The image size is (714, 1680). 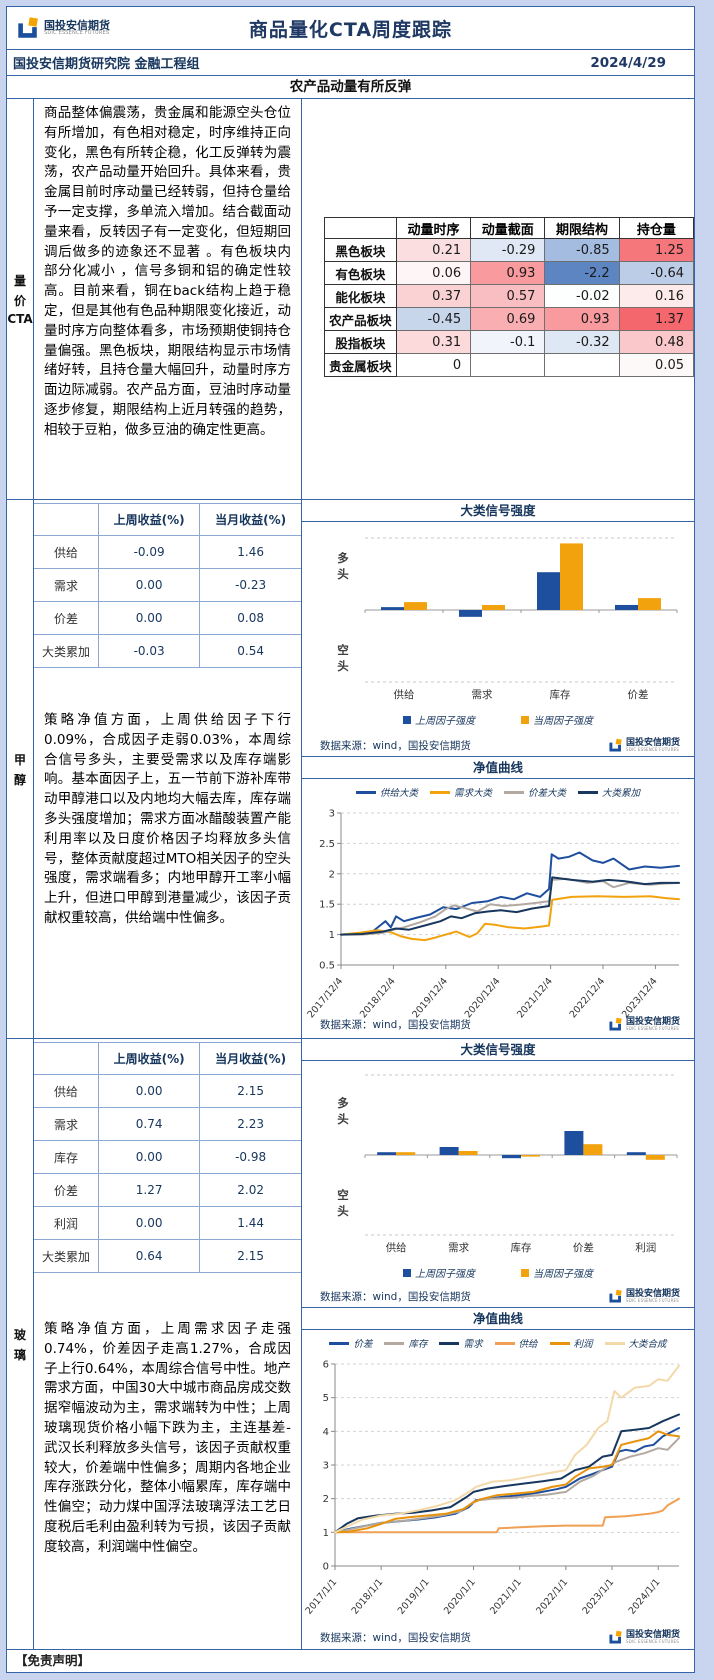 What do you see at coordinates (250, 1190) in the screenshot?
I see `factor-value: 2.02` at bounding box center [250, 1190].